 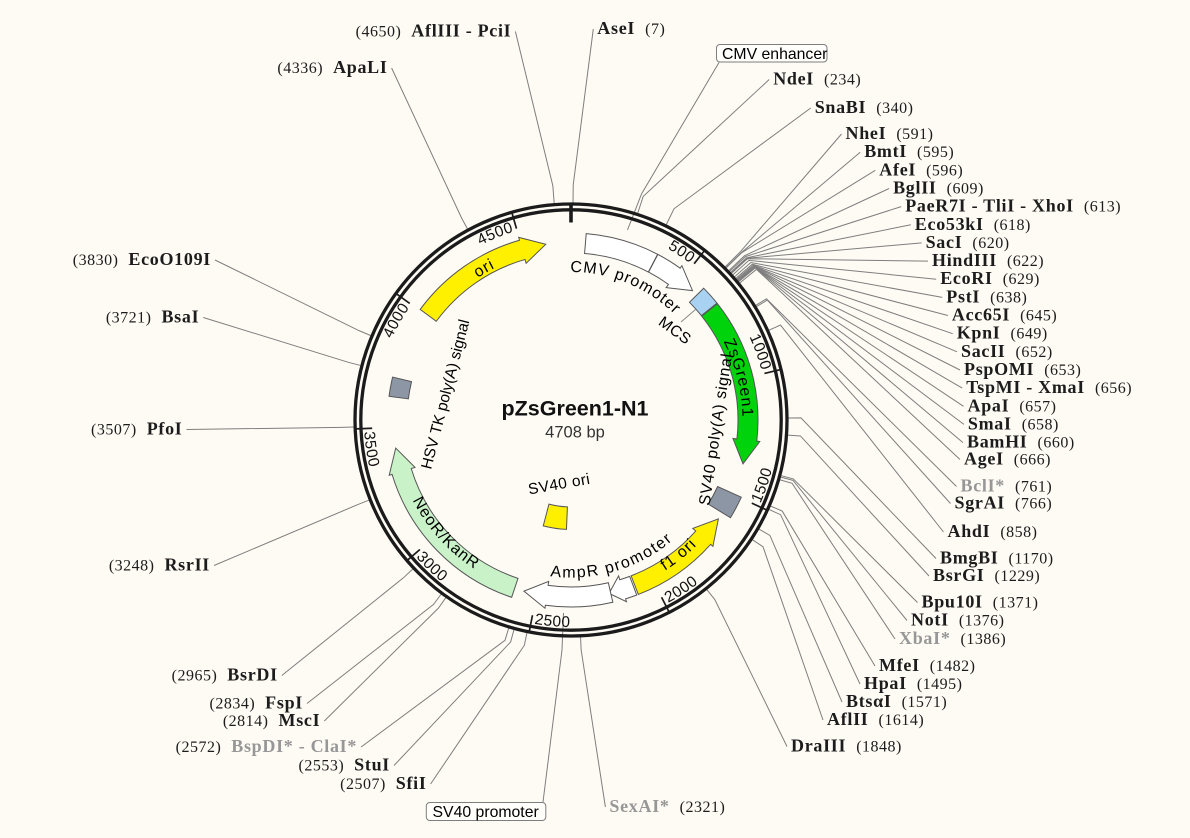 I want to click on svg-text:(4336)ApaLI: (4336) ApaLI, so click(x=332, y=67).